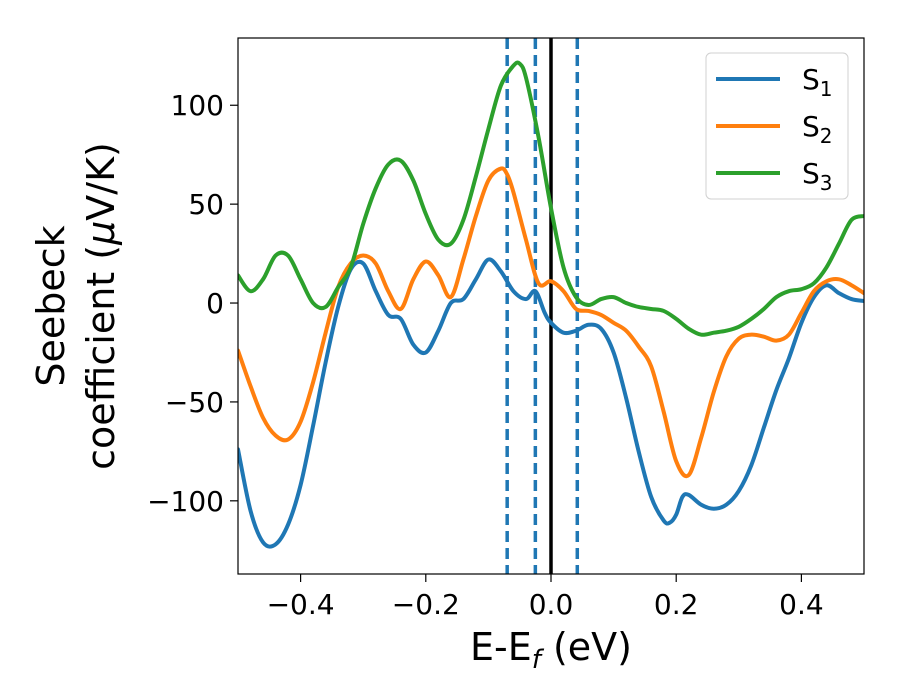  Describe the element at coordinates (301, 604) in the screenshot. I see `x-tick-label: −0.4` at that location.